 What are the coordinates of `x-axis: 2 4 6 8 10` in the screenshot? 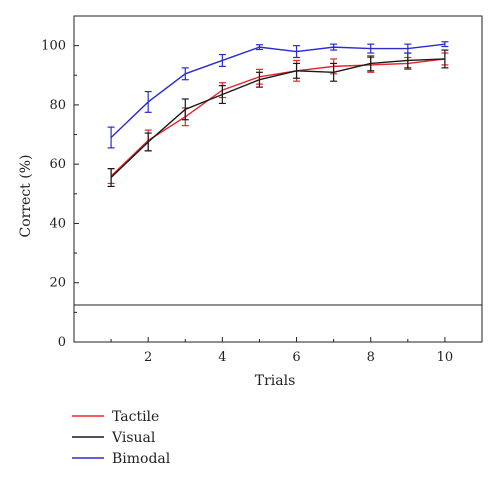 It's located at (282, 351).